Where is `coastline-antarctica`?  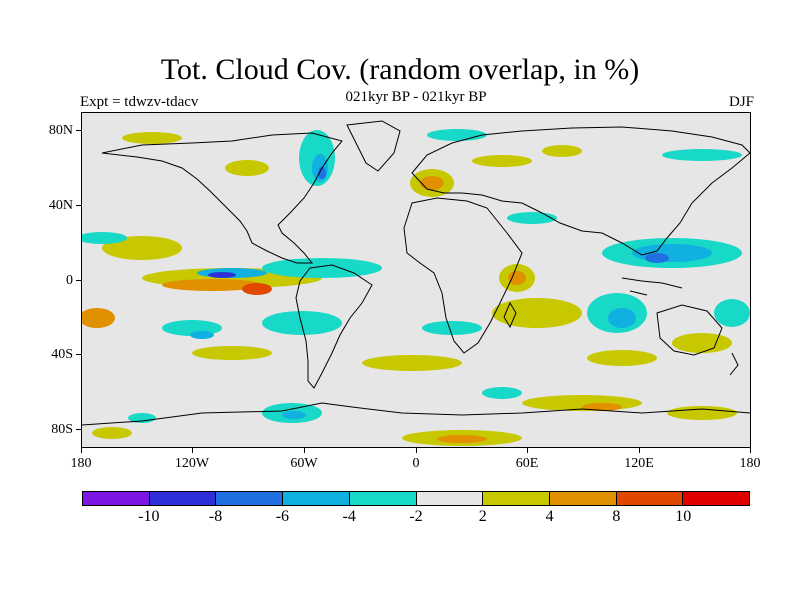
coastline-antarctica is located at coordinates (416, 414).